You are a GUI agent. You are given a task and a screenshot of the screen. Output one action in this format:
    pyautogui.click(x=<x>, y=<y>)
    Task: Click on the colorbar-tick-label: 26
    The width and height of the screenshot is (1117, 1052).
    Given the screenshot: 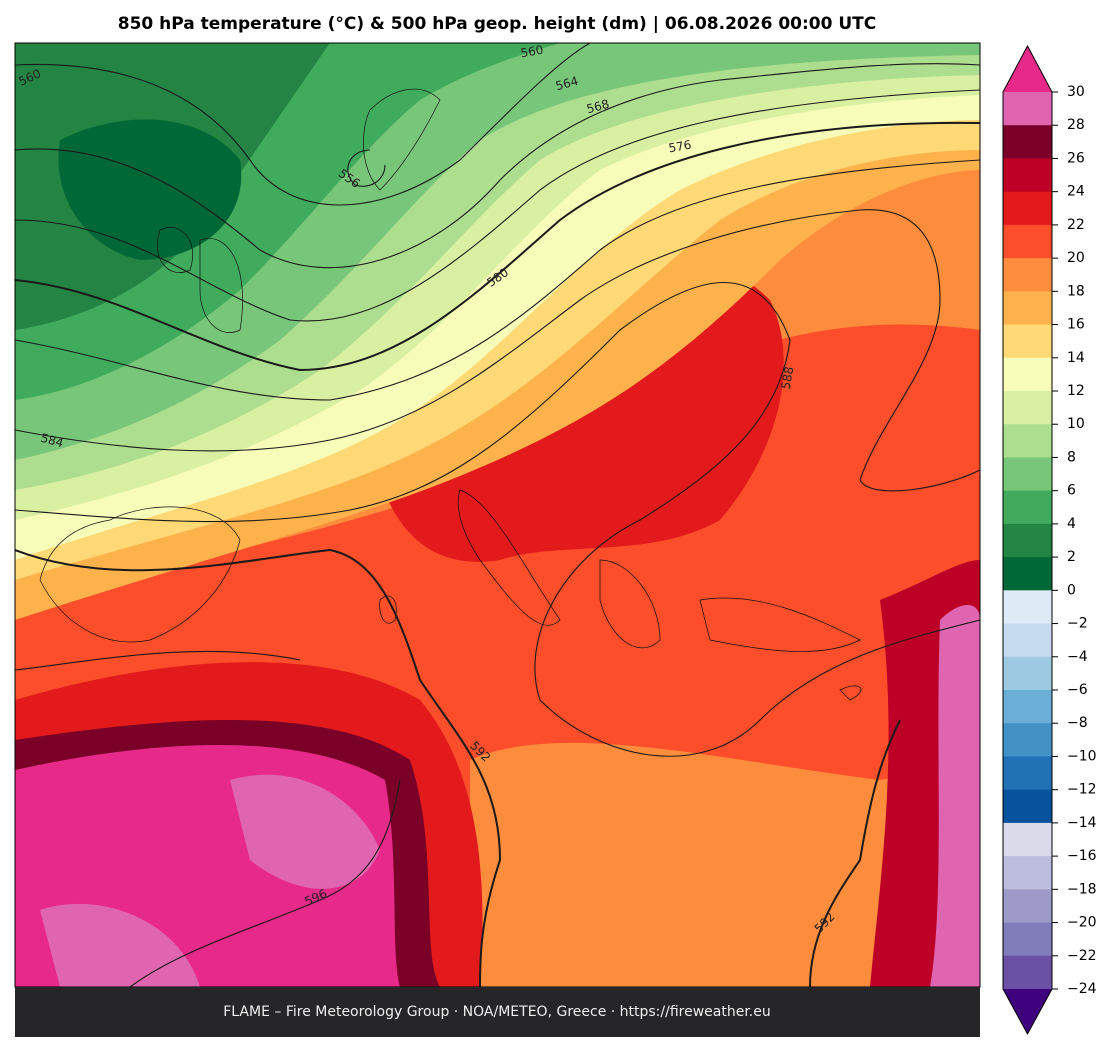 What is the action you would take?
    pyautogui.click(x=1076, y=158)
    